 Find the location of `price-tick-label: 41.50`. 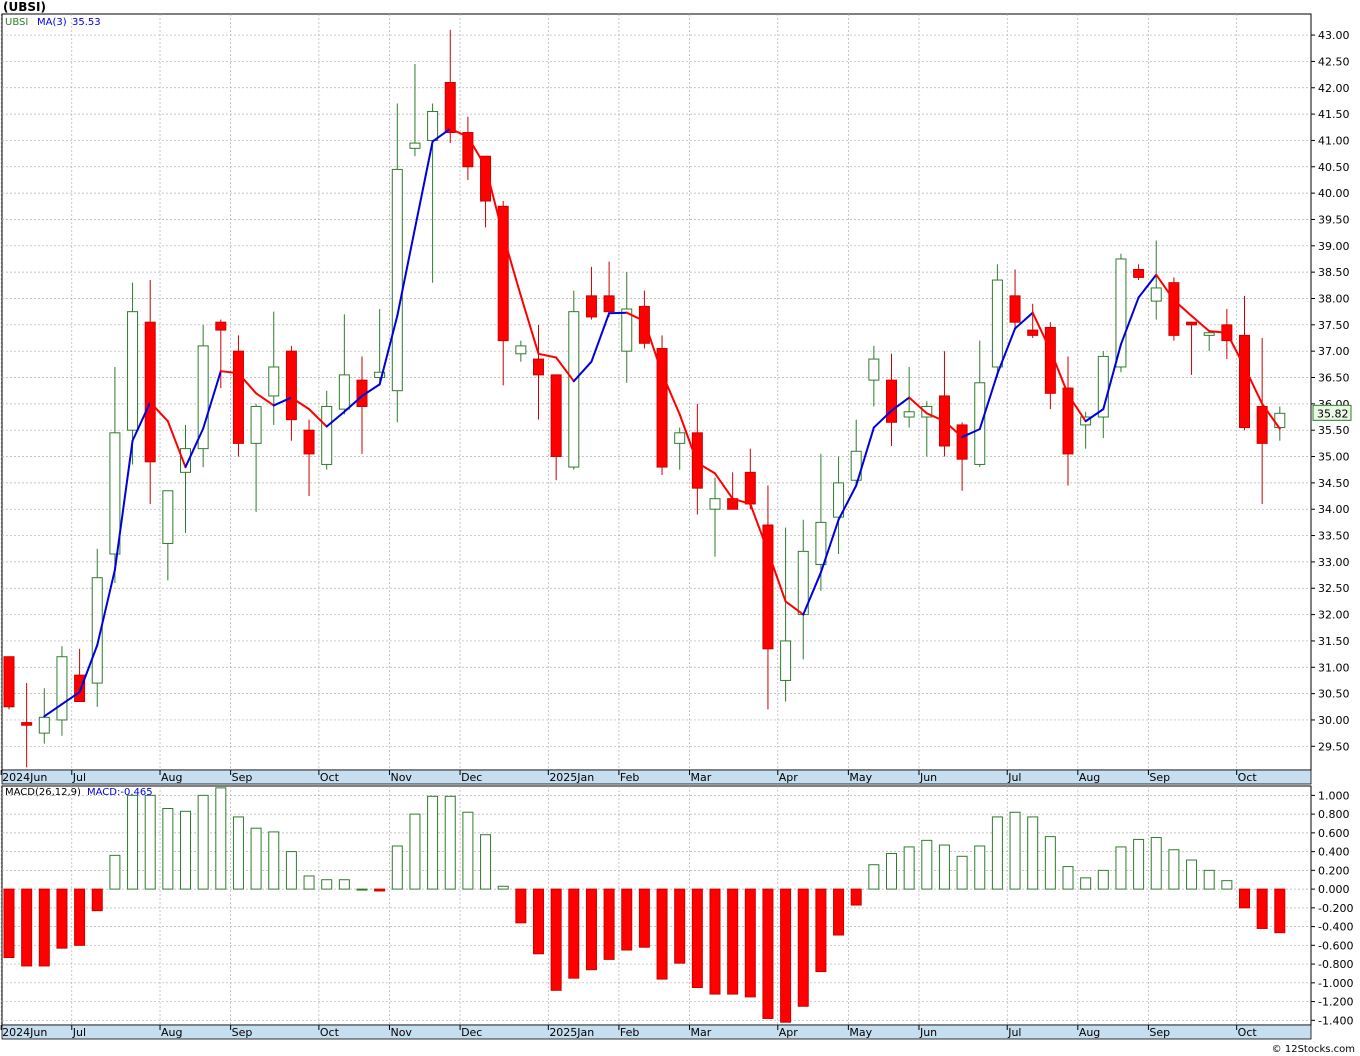

price-tick-label: 41.50 is located at coordinates (1334, 114).